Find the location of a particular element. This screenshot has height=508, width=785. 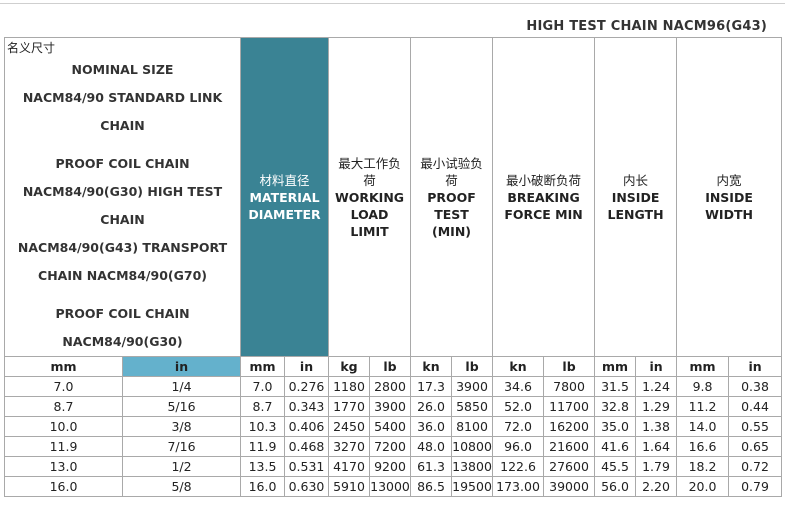

table-cell: 11.2 is located at coordinates (703, 406).